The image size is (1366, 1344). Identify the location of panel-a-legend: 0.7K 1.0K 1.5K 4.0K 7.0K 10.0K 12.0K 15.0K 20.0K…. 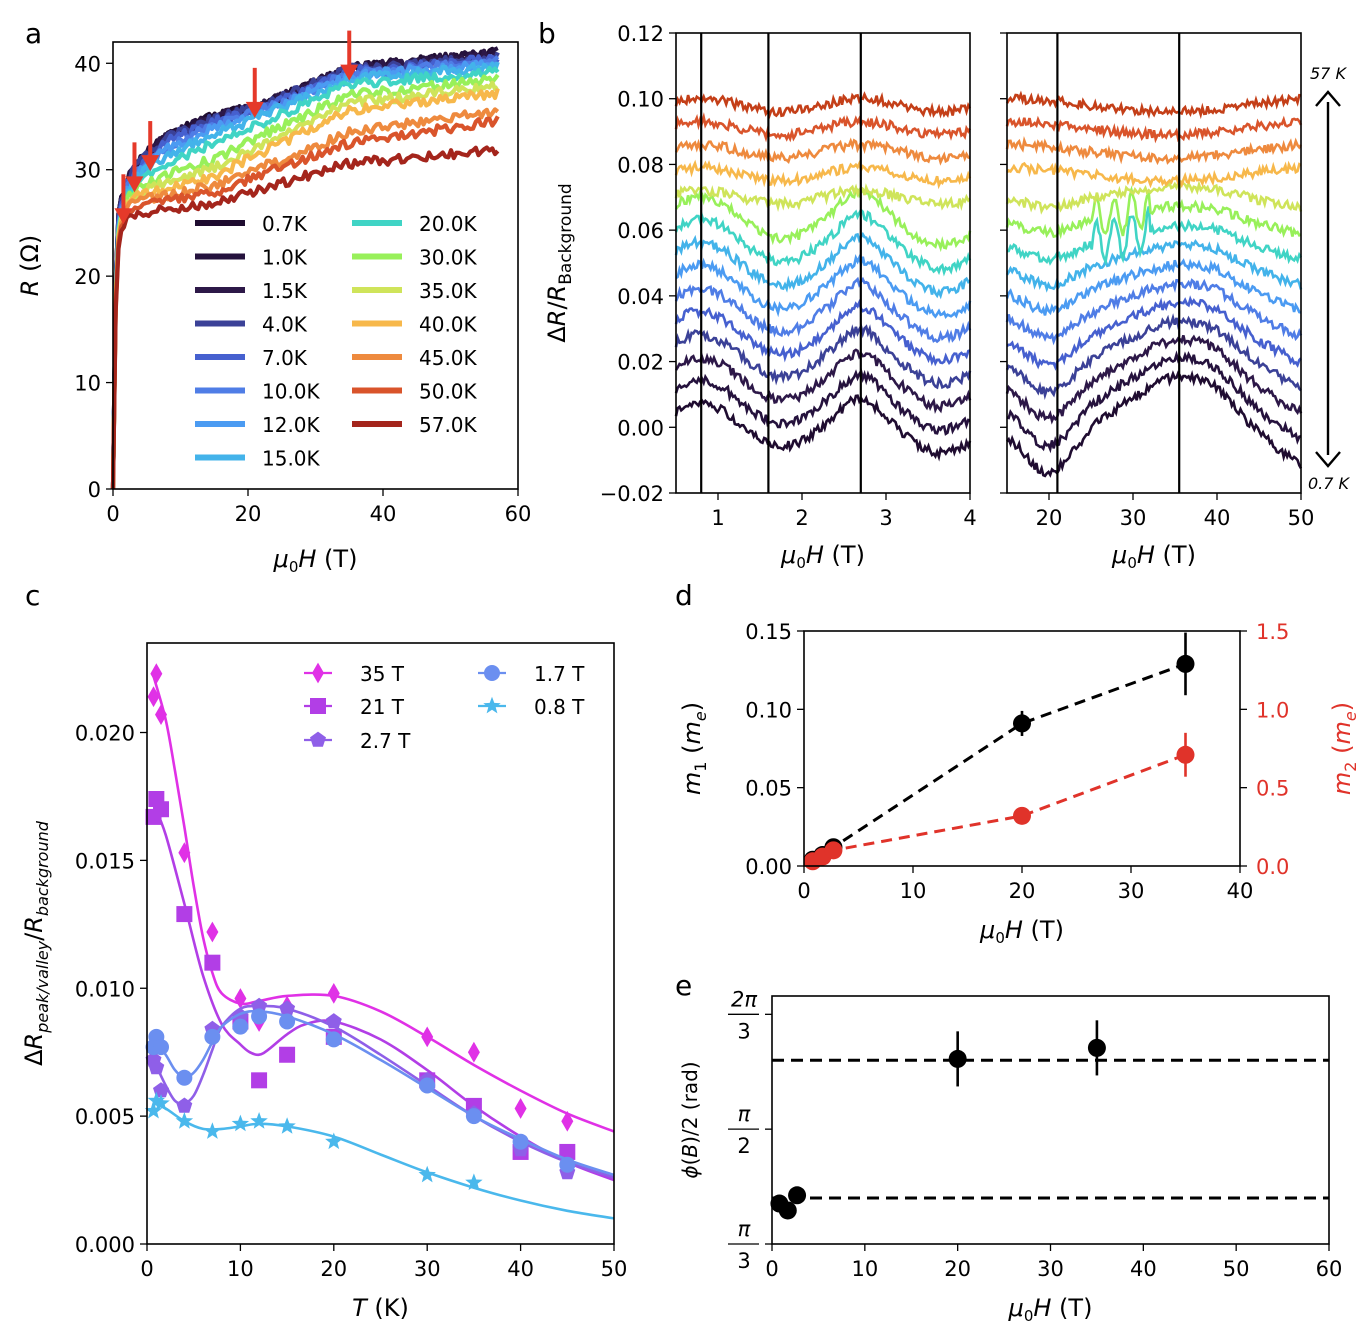
(336, 341).